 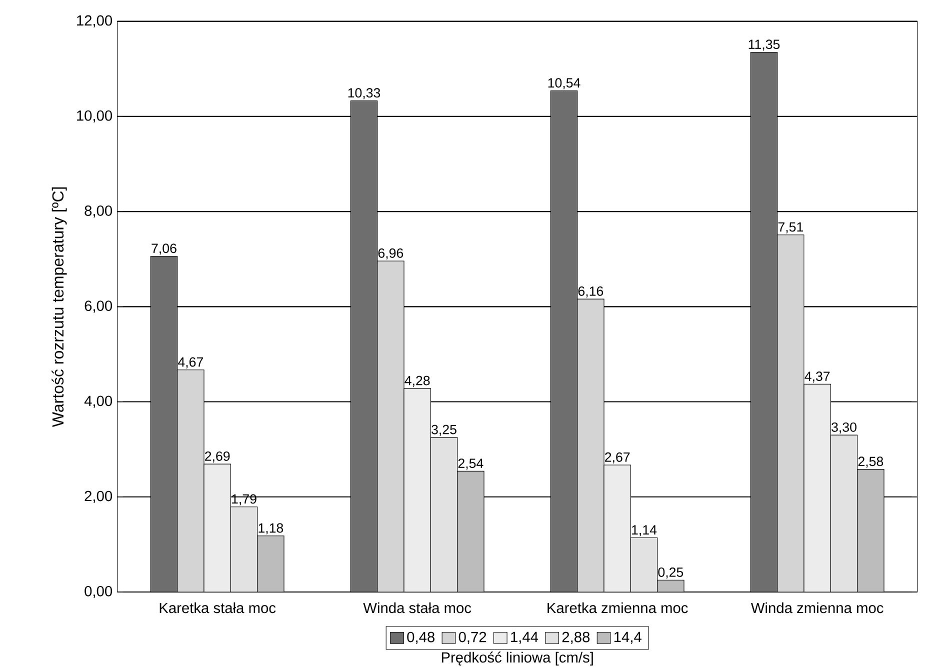 I want to click on legend-label: 14,4, so click(x=628, y=638).